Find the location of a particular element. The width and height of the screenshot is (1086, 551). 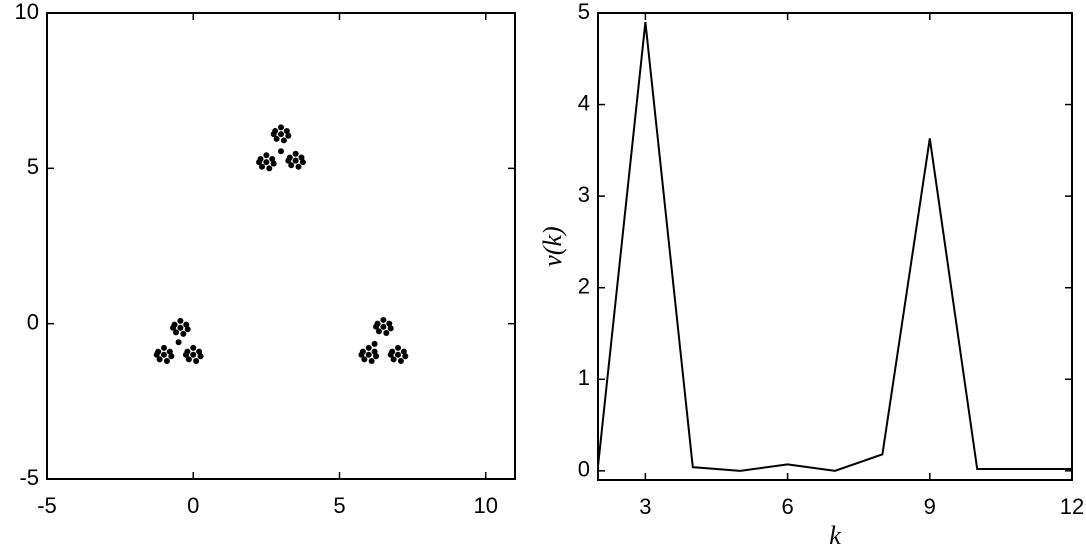

y-tick-label: 2 is located at coordinates (584, 286).